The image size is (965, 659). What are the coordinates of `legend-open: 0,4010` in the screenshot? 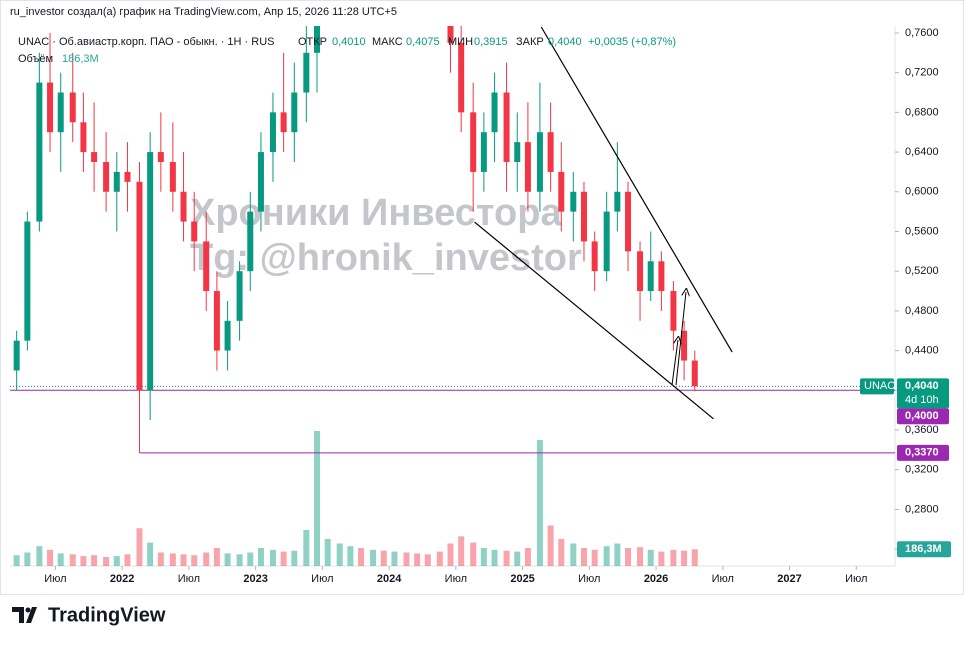 It's located at (349, 42).